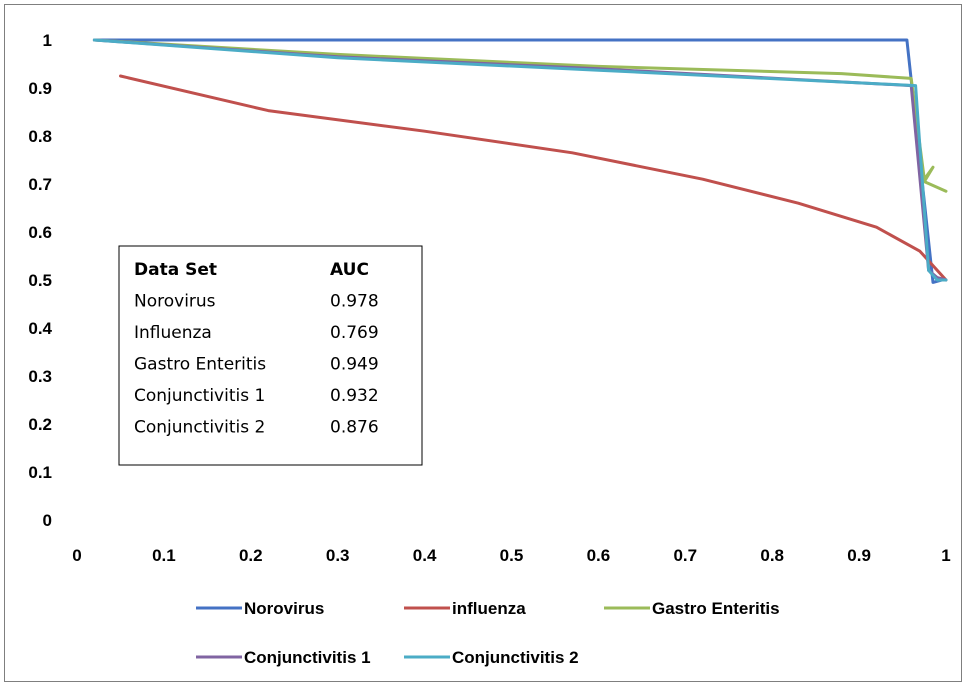 This screenshot has width=968, height=688. I want to click on x-tick-label: 0.4, so click(425, 555).